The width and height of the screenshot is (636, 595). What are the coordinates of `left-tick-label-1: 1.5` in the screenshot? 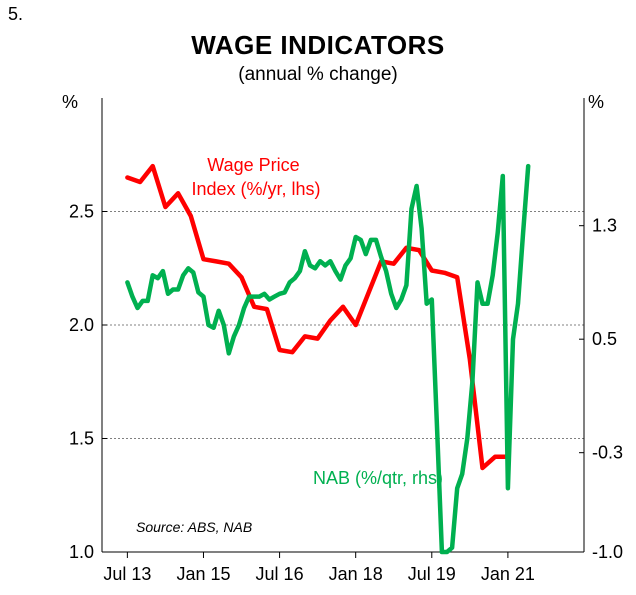 It's located at (81, 439).